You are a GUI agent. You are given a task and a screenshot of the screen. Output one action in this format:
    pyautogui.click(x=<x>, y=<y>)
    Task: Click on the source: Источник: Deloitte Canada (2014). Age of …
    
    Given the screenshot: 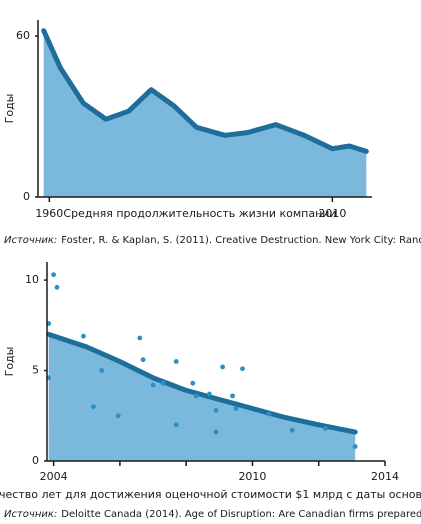 What is the action you would take?
    pyautogui.click(x=212, y=514)
    